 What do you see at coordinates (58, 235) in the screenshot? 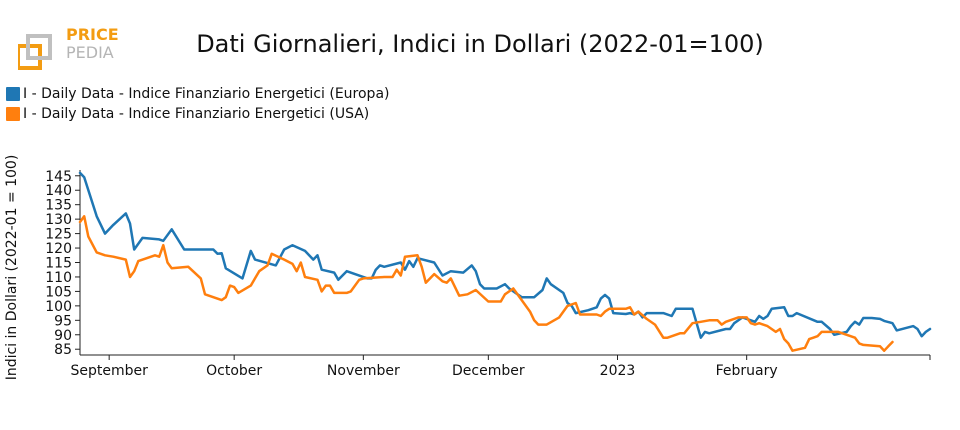
I see `y-tick-label: 125` at bounding box center [58, 235].